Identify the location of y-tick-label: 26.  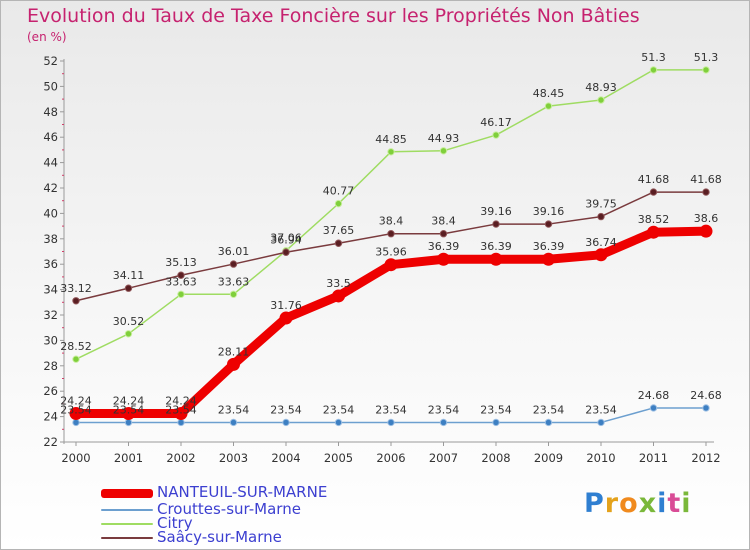
(50, 391).